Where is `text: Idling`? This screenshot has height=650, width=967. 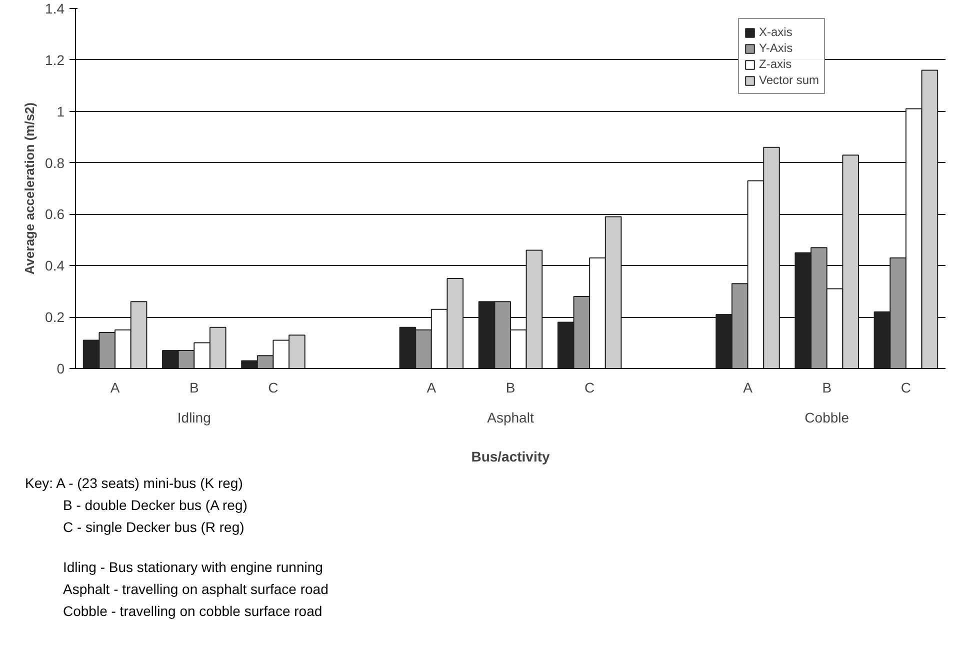 text: Idling is located at coordinates (194, 418).